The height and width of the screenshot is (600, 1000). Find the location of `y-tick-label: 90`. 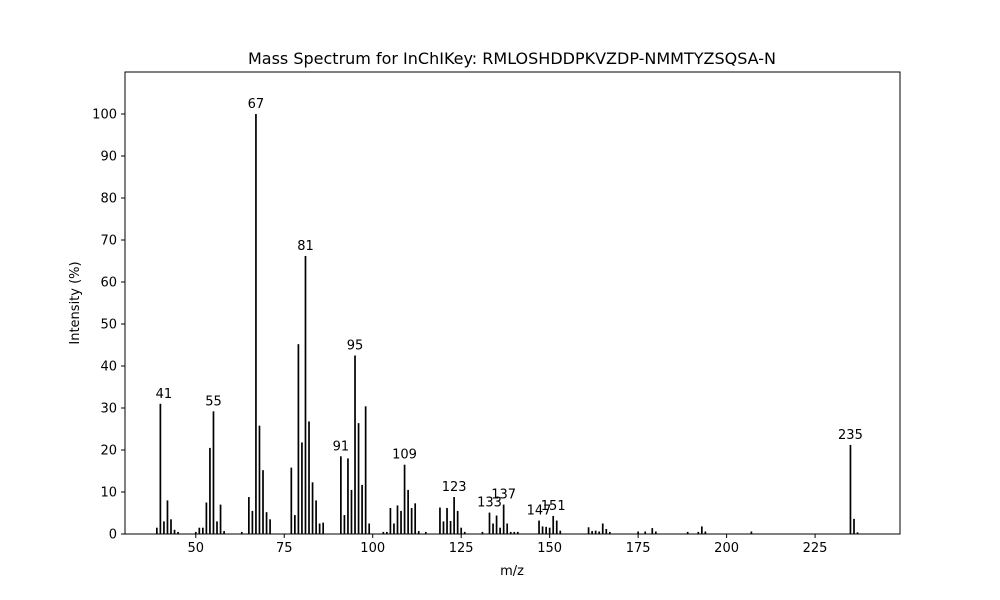

y-tick-label: 90 is located at coordinates (108, 157).